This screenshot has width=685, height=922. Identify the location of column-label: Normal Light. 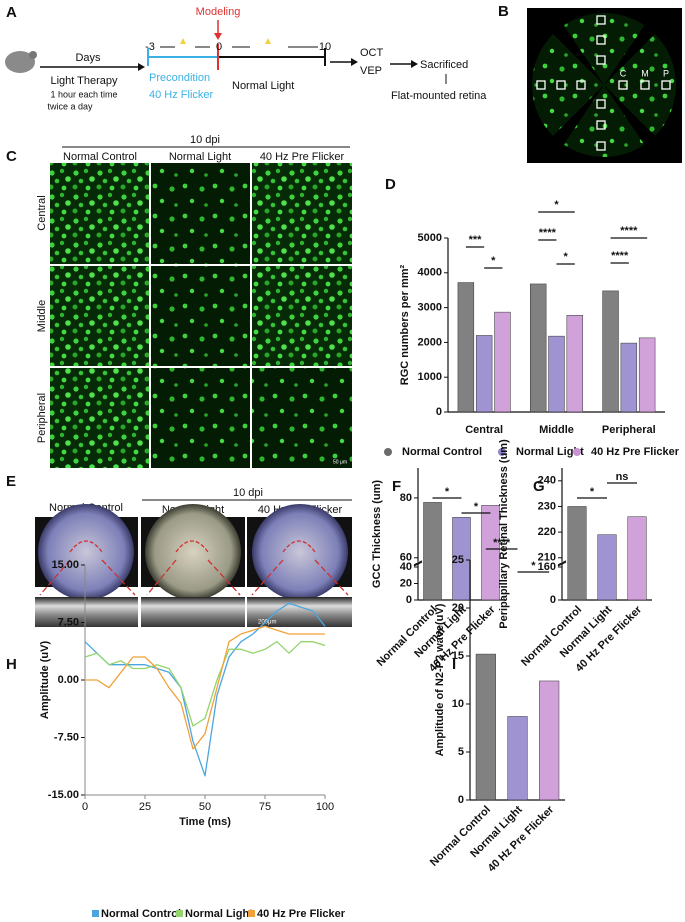
(200, 157).